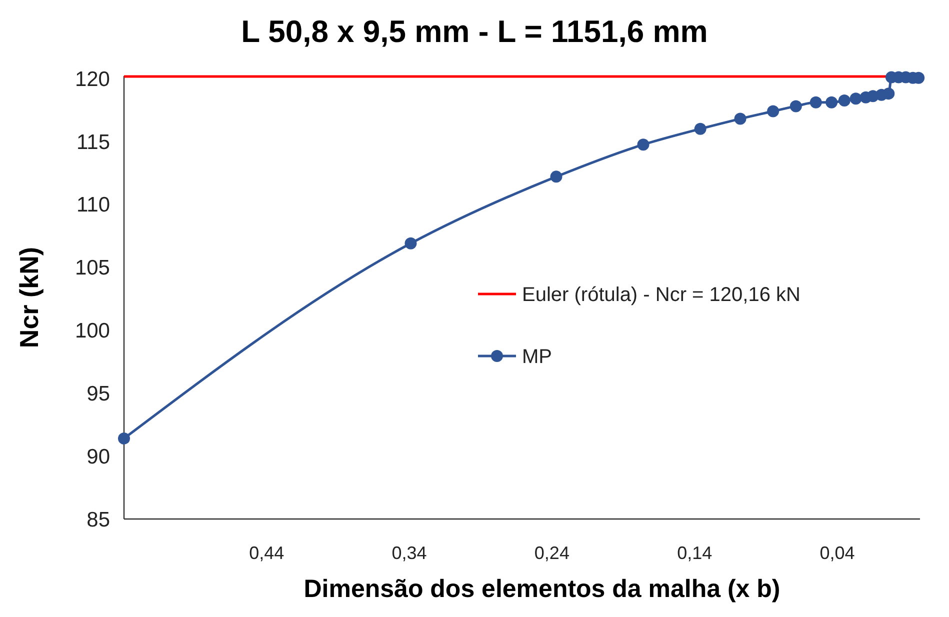 Image resolution: width=949 pixels, height=617 pixels. I want to click on x-tick-label: 0,24, so click(552, 553).